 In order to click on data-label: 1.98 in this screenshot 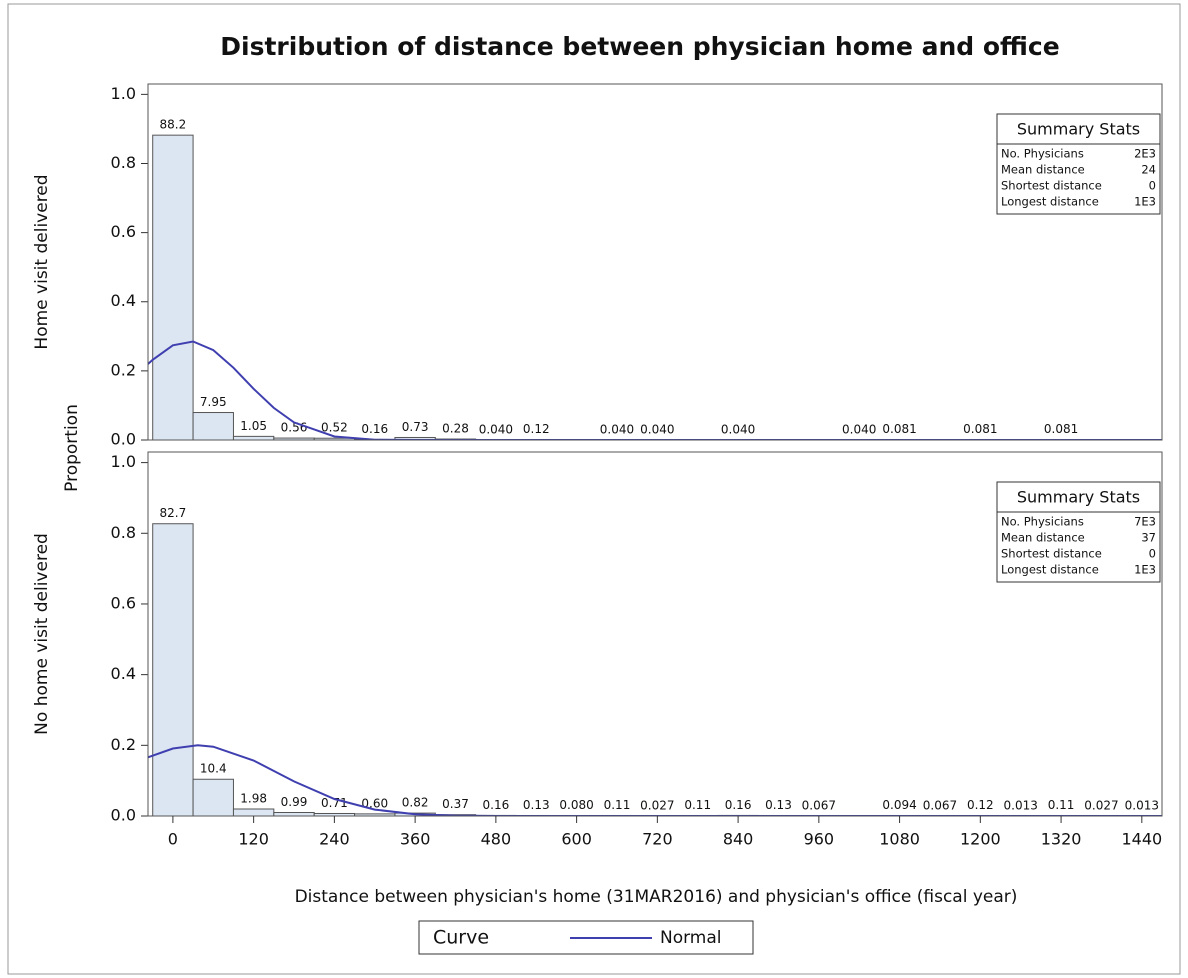, I will do `click(253, 799)`.